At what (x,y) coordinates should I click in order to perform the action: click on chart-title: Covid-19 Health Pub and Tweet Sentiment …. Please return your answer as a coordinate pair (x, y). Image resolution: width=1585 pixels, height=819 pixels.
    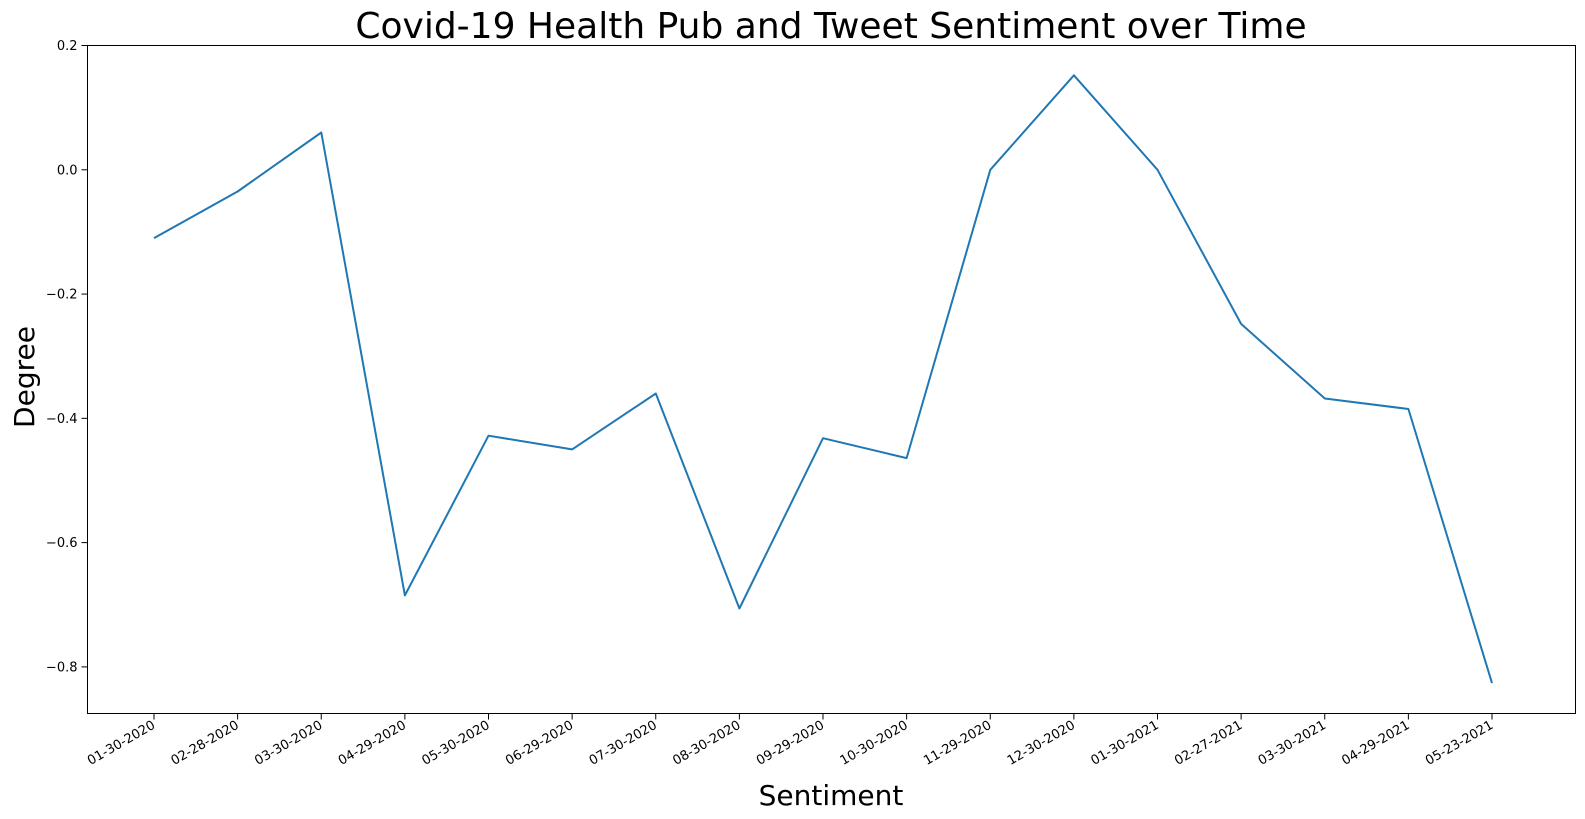
    Looking at the image, I should click on (830, 26).